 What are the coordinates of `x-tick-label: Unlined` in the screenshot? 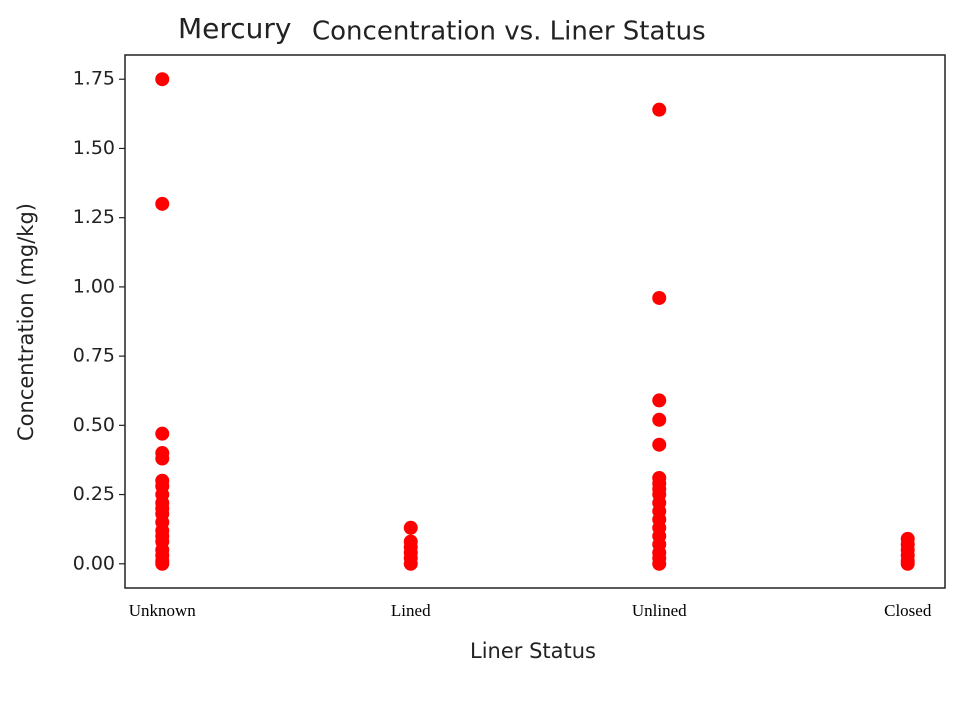 It's located at (659, 610).